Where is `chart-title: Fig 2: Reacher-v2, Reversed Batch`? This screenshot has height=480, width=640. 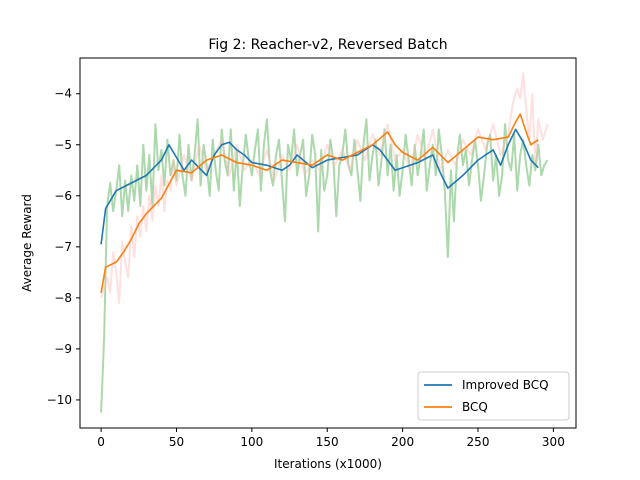 chart-title: Fig 2: Reacher-v2, Reversed Batch is located at coordinates (327, 45).